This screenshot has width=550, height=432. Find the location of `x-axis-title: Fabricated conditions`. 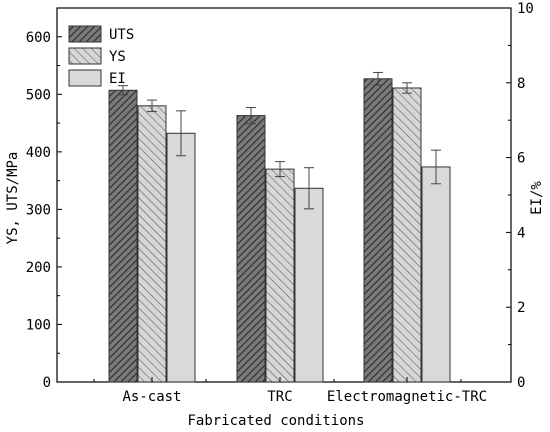

x-axis-title: Fabricated conditions is located at coordinates (275, 421).